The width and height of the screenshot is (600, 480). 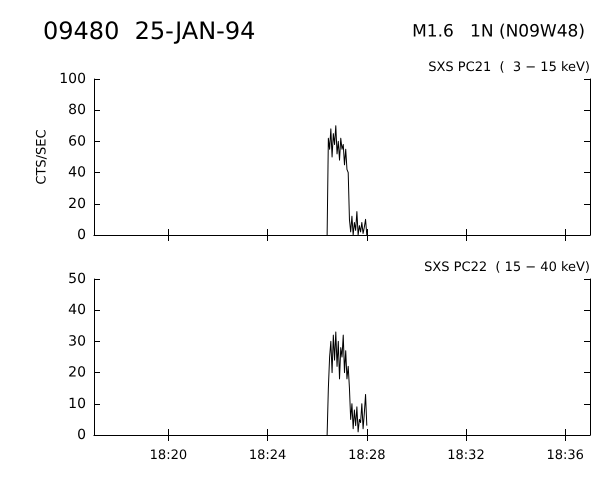 I want to click on x-tick-label: 18:28, so click(x=367, y=455).